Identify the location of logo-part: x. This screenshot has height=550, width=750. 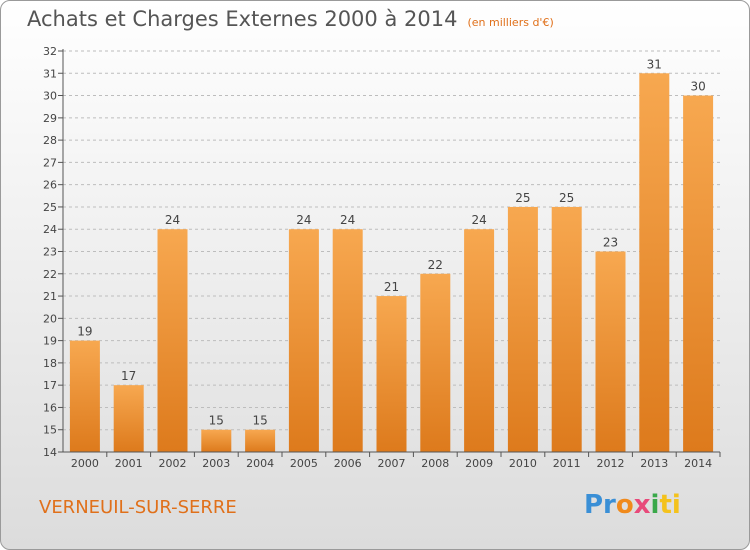
(642, 505).